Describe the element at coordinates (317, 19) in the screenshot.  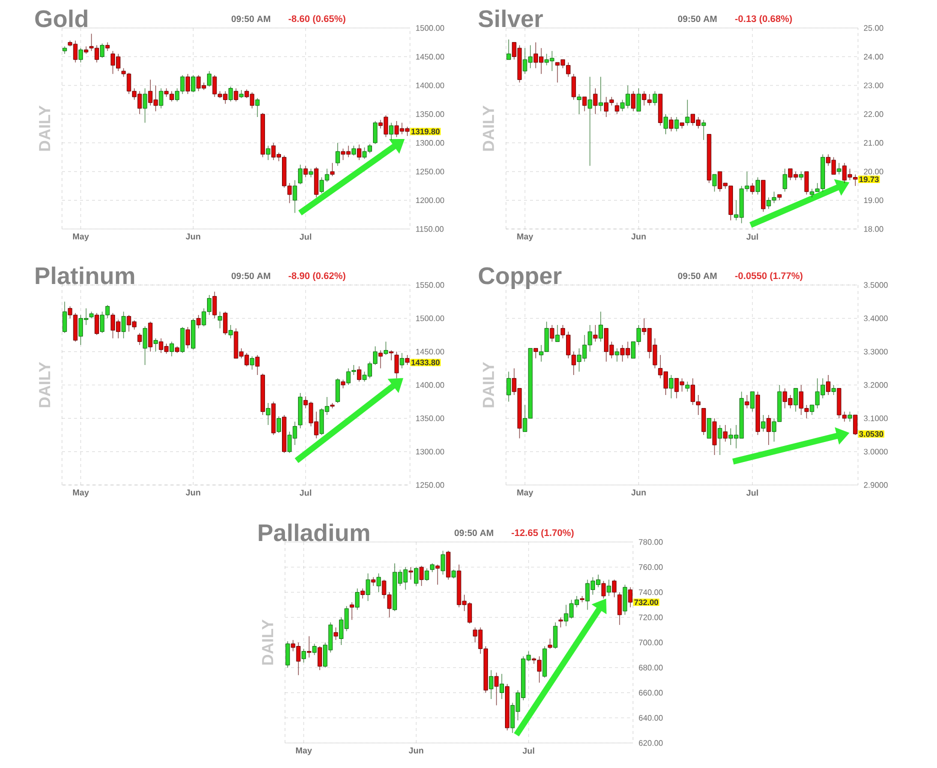
I see `text: -8.60 (0.65%)` at that location.